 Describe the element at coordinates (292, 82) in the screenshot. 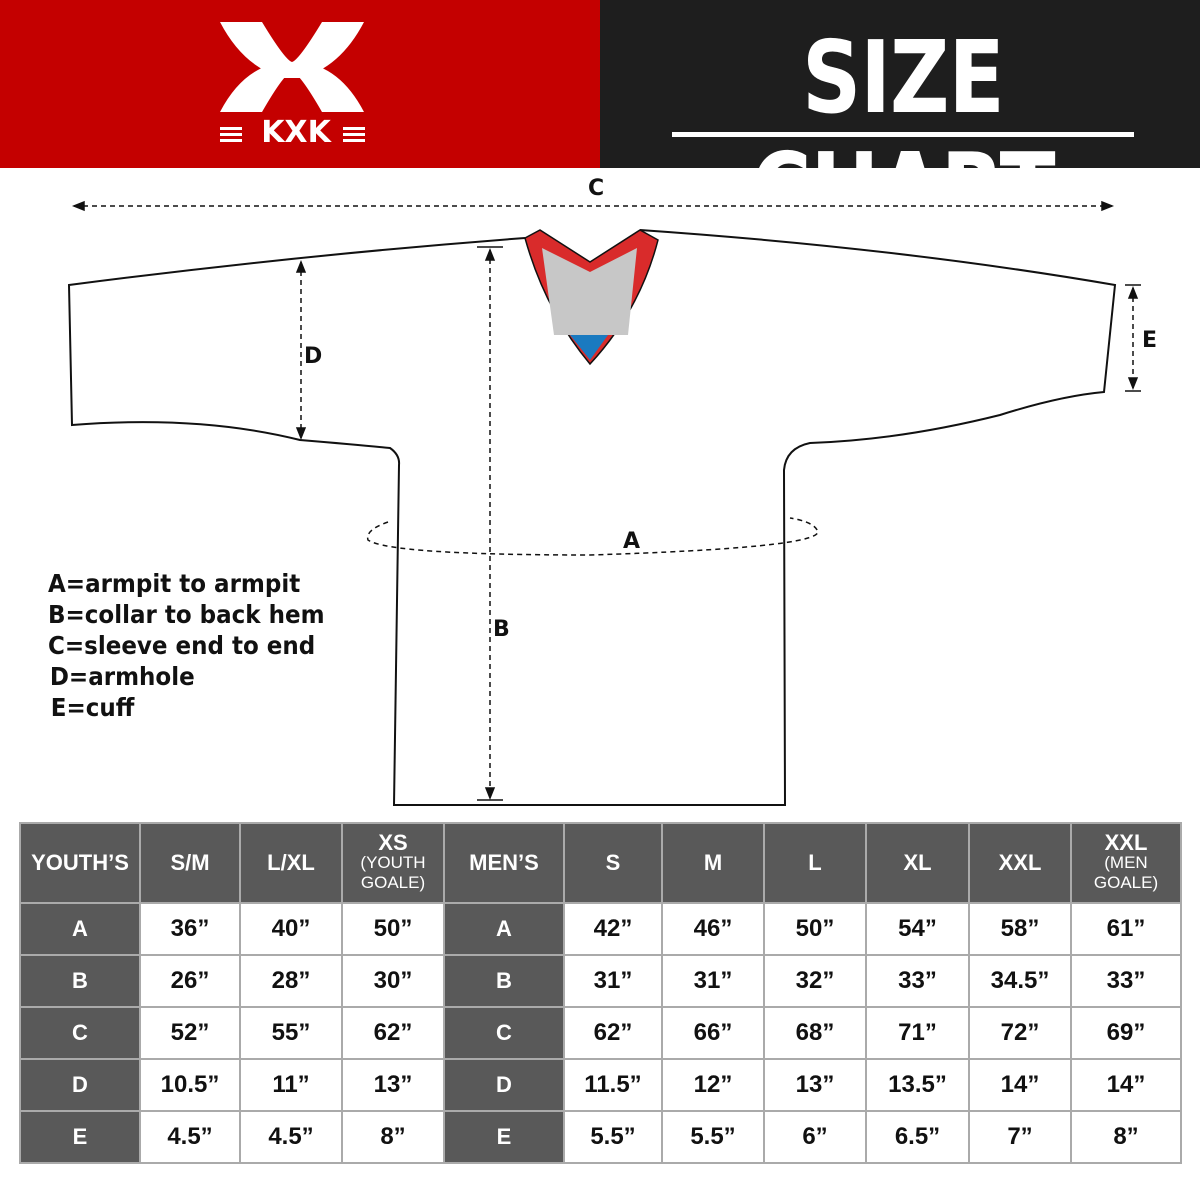

I see `kxk-logo-icon` at that location.